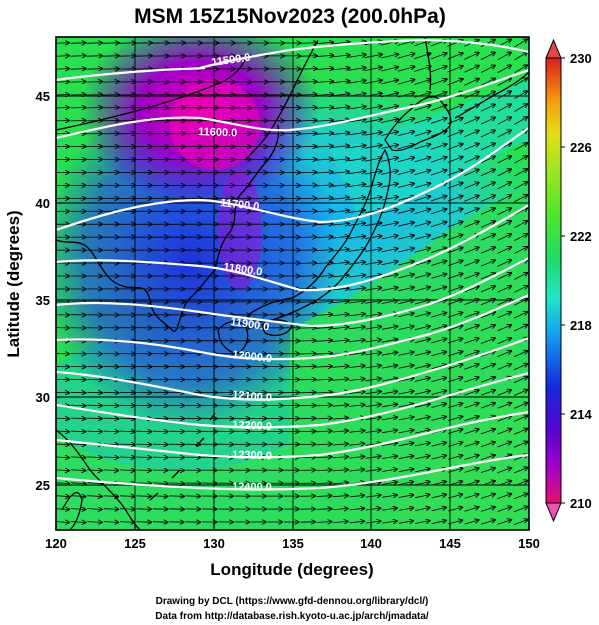 Image resolution: width=599 pixels, height=625 pixels. I want to click on contour-label: 11800.0, so click(243, 269).